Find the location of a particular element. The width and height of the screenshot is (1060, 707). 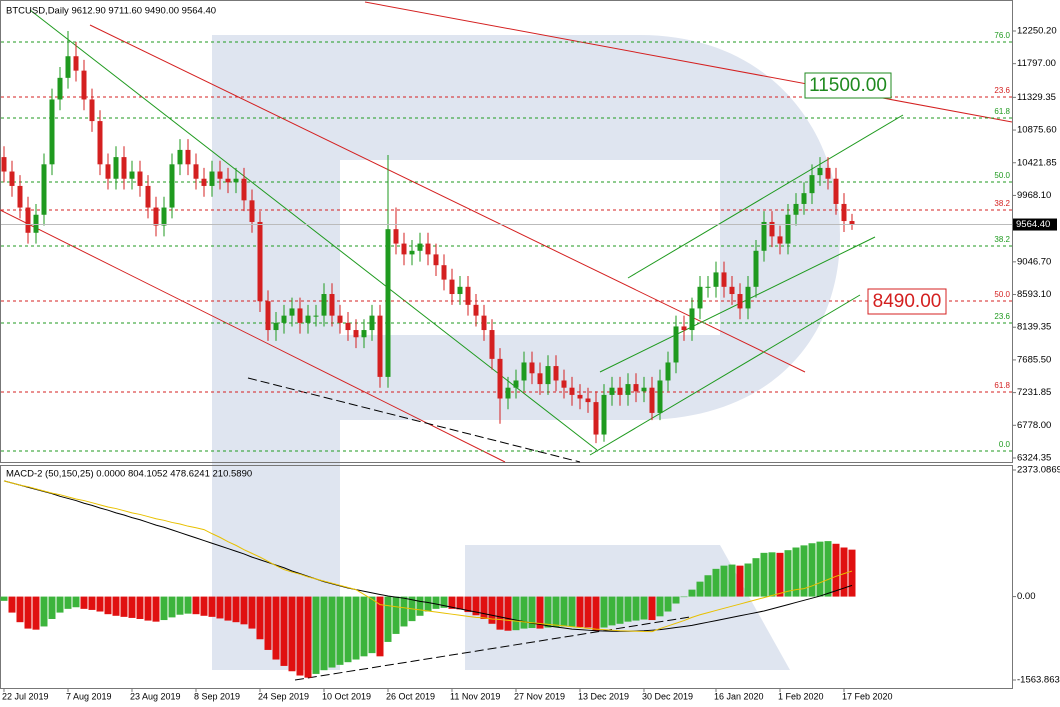

x-tick-label: 1 Feb 2020 is located at coordinates (801, 696).